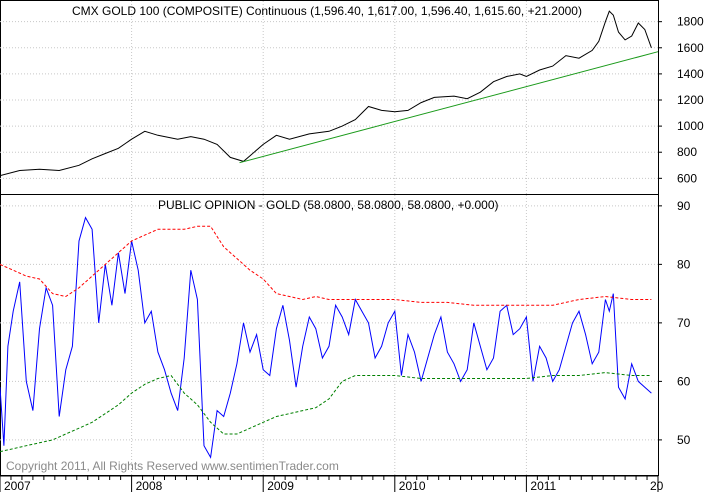  I want to click on top-y-ticks: 600 800 1000 1200 1400 1600 1800, so click(681, 100).